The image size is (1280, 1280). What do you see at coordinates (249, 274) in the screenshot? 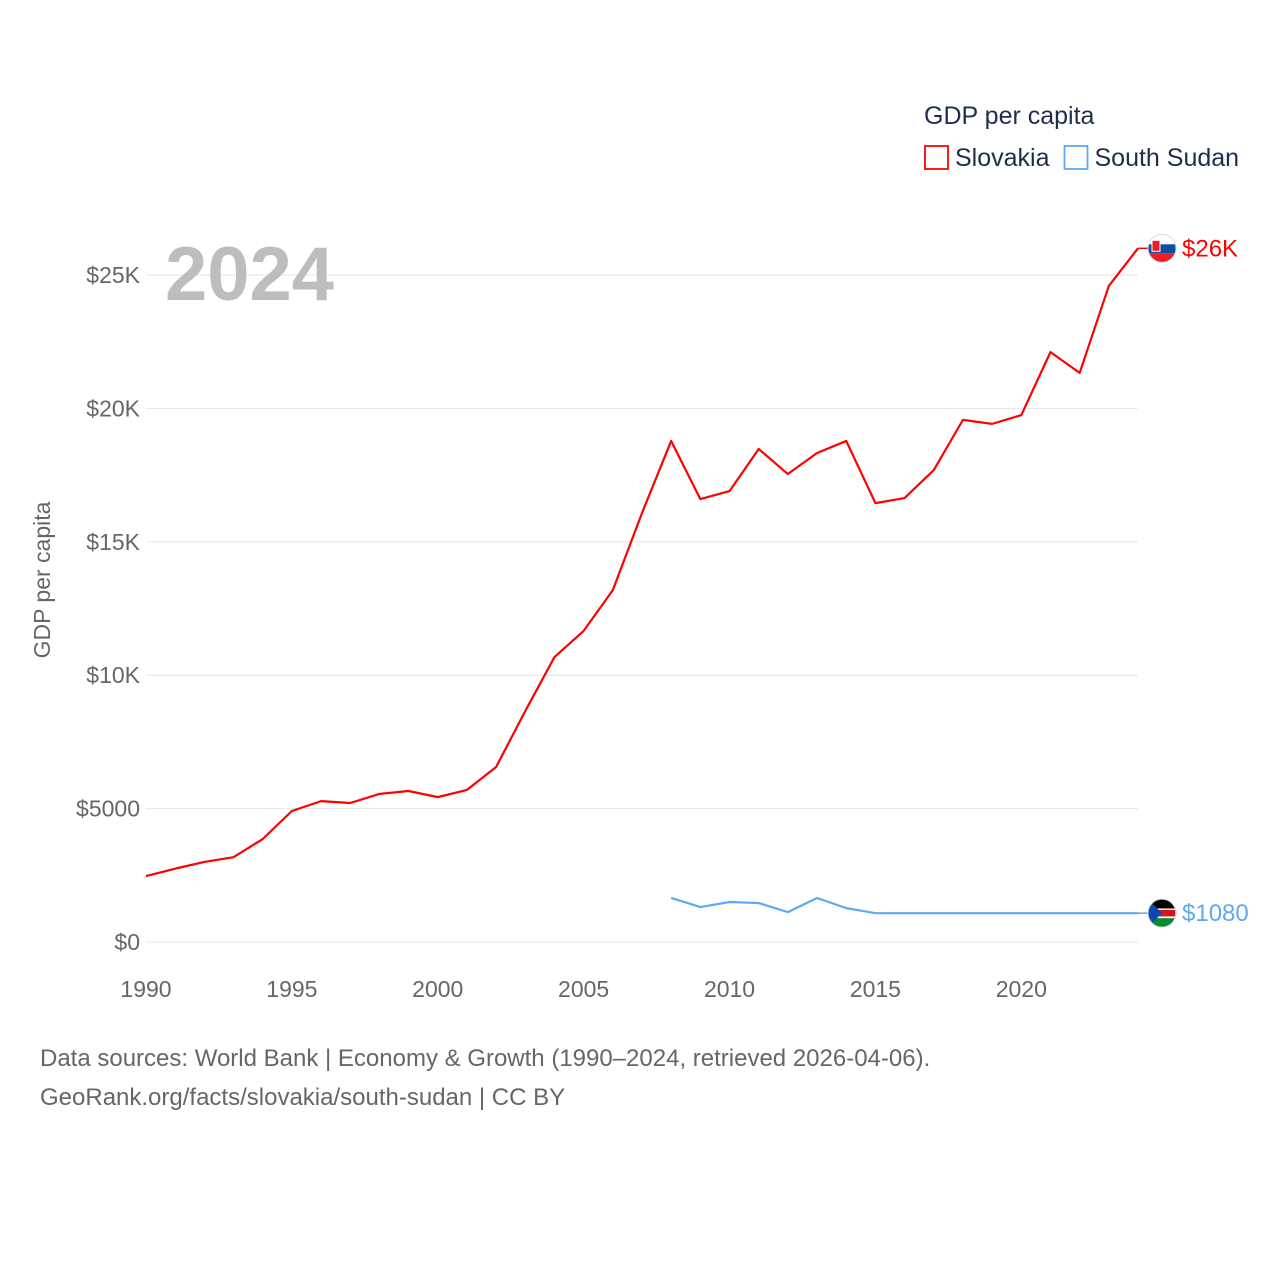
I see `year-watermark: 2024` at bounding box center [249, 274].